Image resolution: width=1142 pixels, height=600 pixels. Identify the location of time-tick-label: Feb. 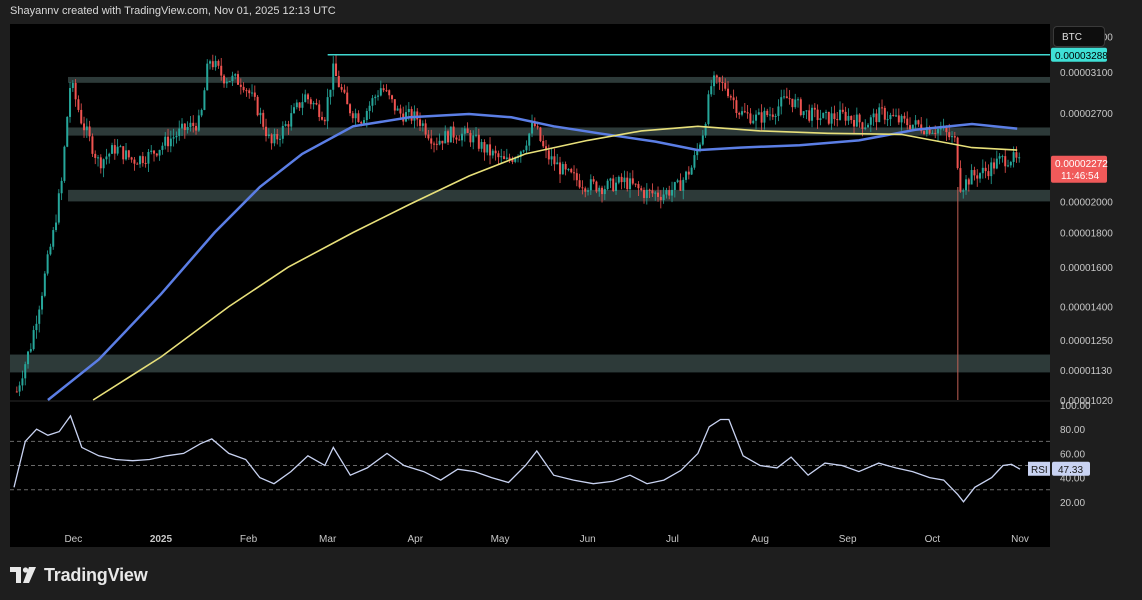
(249, 539).